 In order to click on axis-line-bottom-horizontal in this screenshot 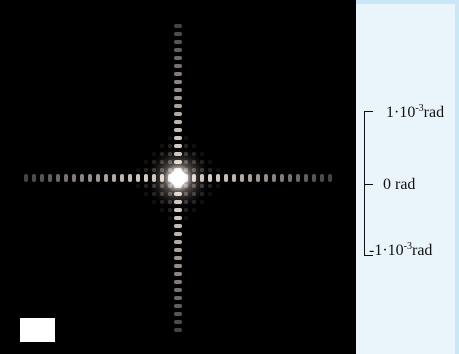, I will do `click(368, 255)`.